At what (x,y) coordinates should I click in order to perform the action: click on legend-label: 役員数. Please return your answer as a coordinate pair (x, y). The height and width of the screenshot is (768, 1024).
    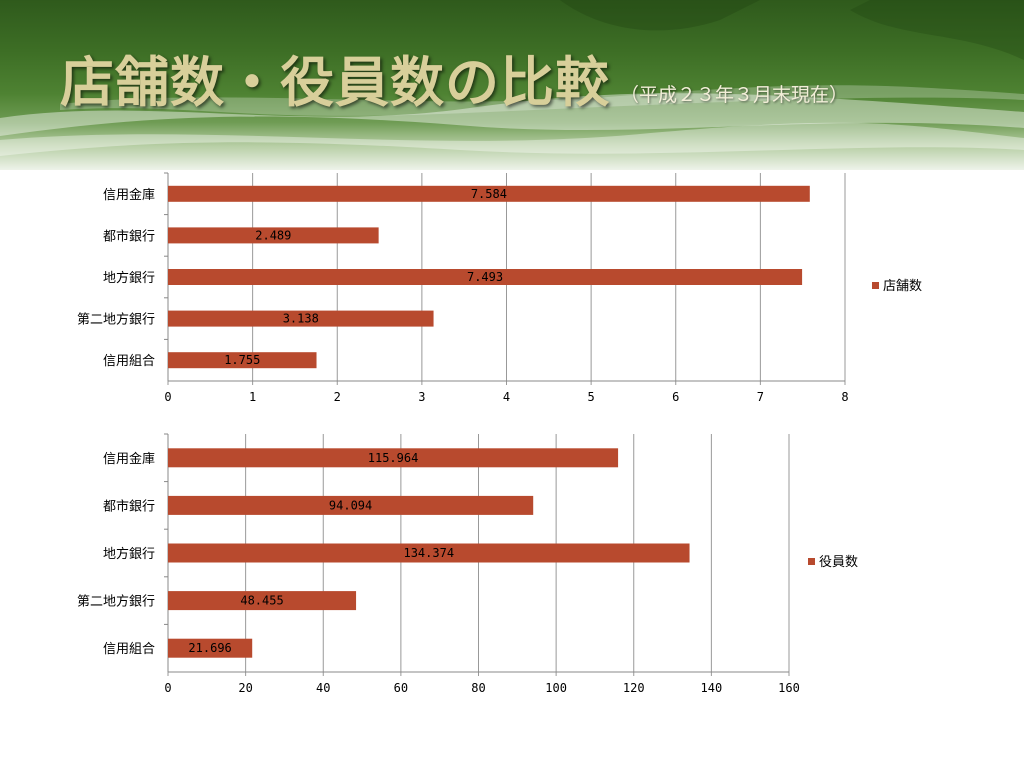
    Looking at the image, I should click on (838, 562).